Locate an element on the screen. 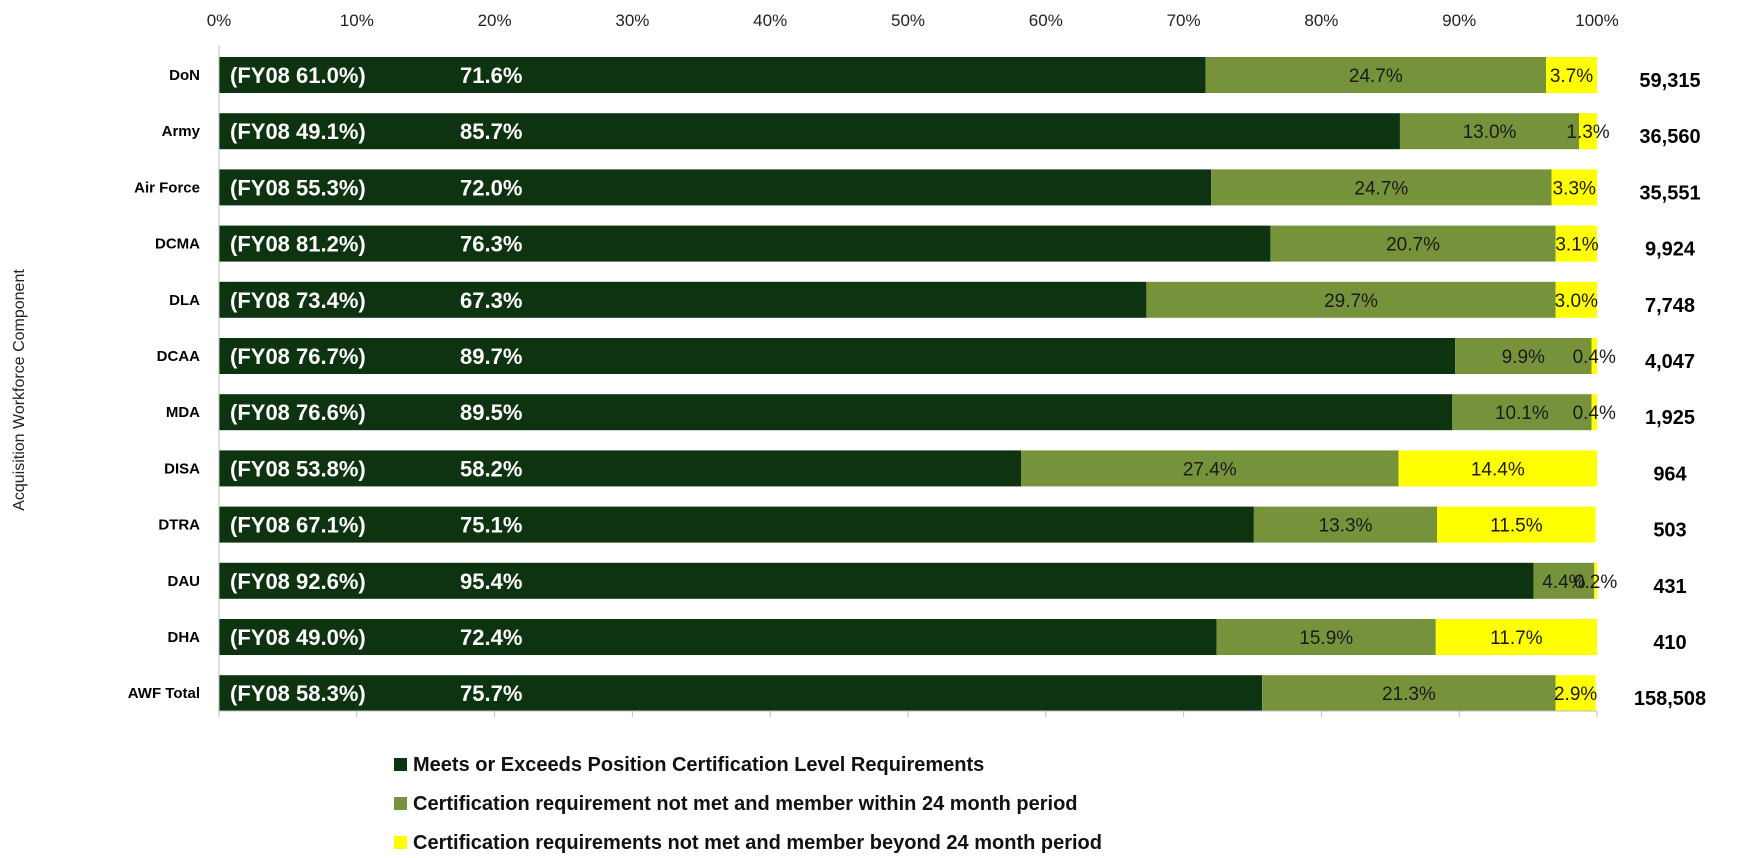  data-label-beyond-24-months: 3.1% is located at coordinates (1576, 245).